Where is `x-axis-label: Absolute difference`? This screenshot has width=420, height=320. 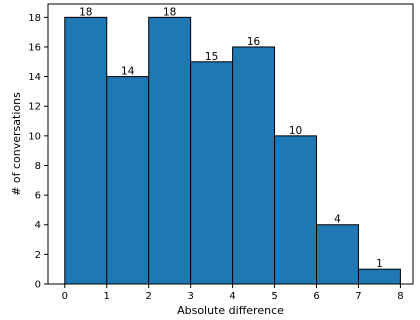
x-axis-label: Absolute difference is located at coordinates (230, 310).